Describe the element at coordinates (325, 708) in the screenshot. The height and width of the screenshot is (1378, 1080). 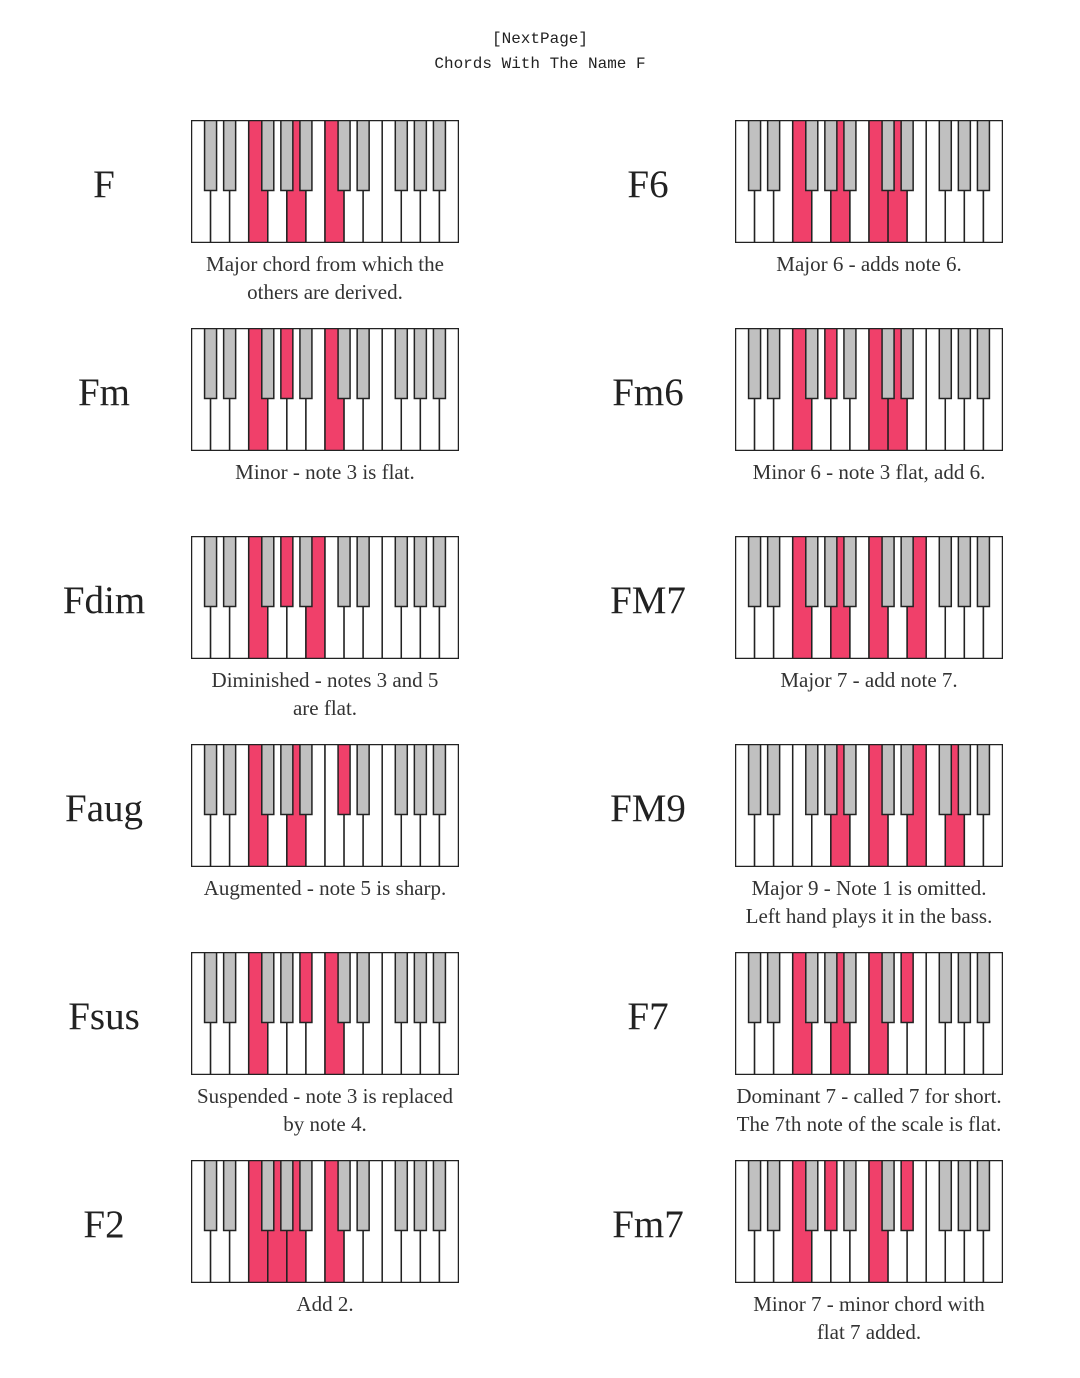
I see `caption-line: are flat.` at that location.